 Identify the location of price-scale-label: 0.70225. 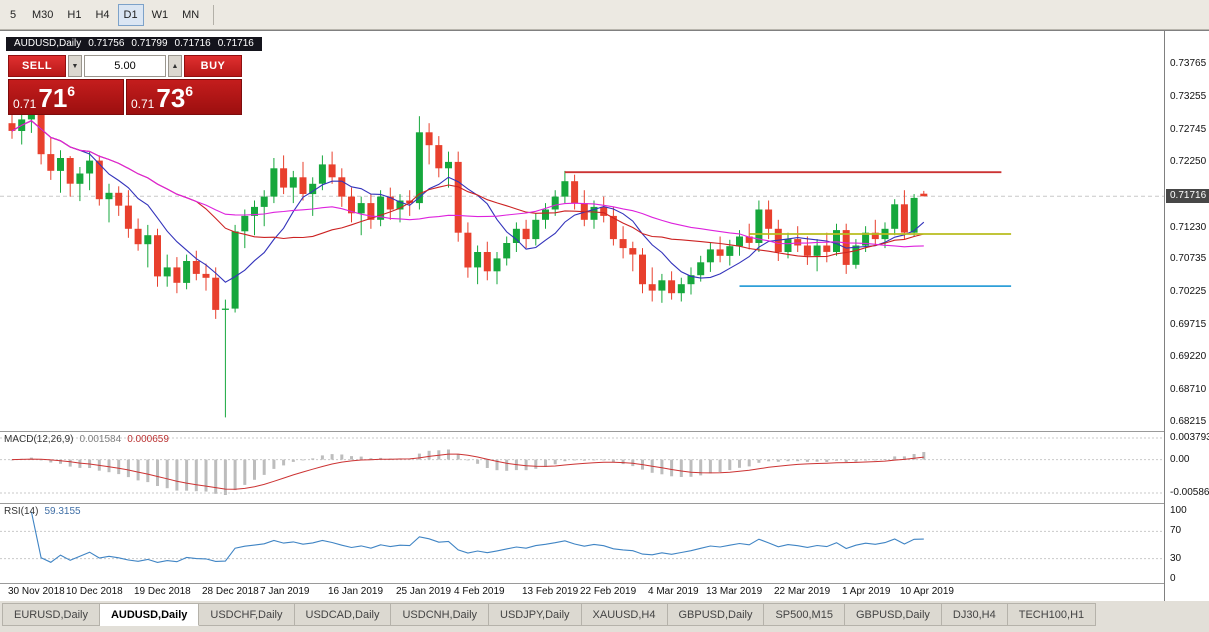
(1188, 291).